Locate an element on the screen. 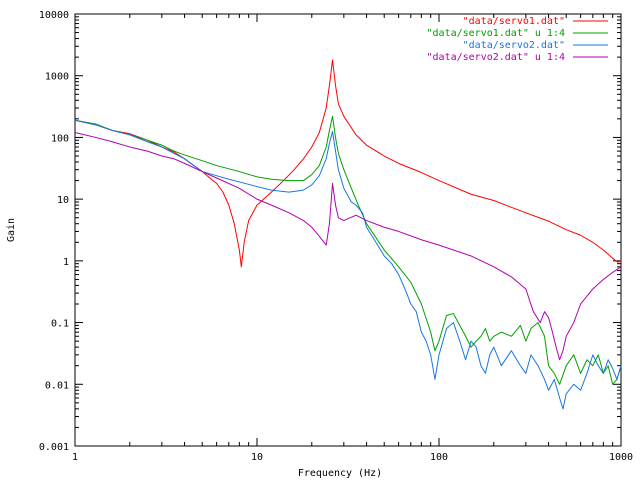 The height and width of the screenshot is (480, 640). legend-label-2: "data/servo1.dat" u 1:4 is located at coordinates (496, 33).